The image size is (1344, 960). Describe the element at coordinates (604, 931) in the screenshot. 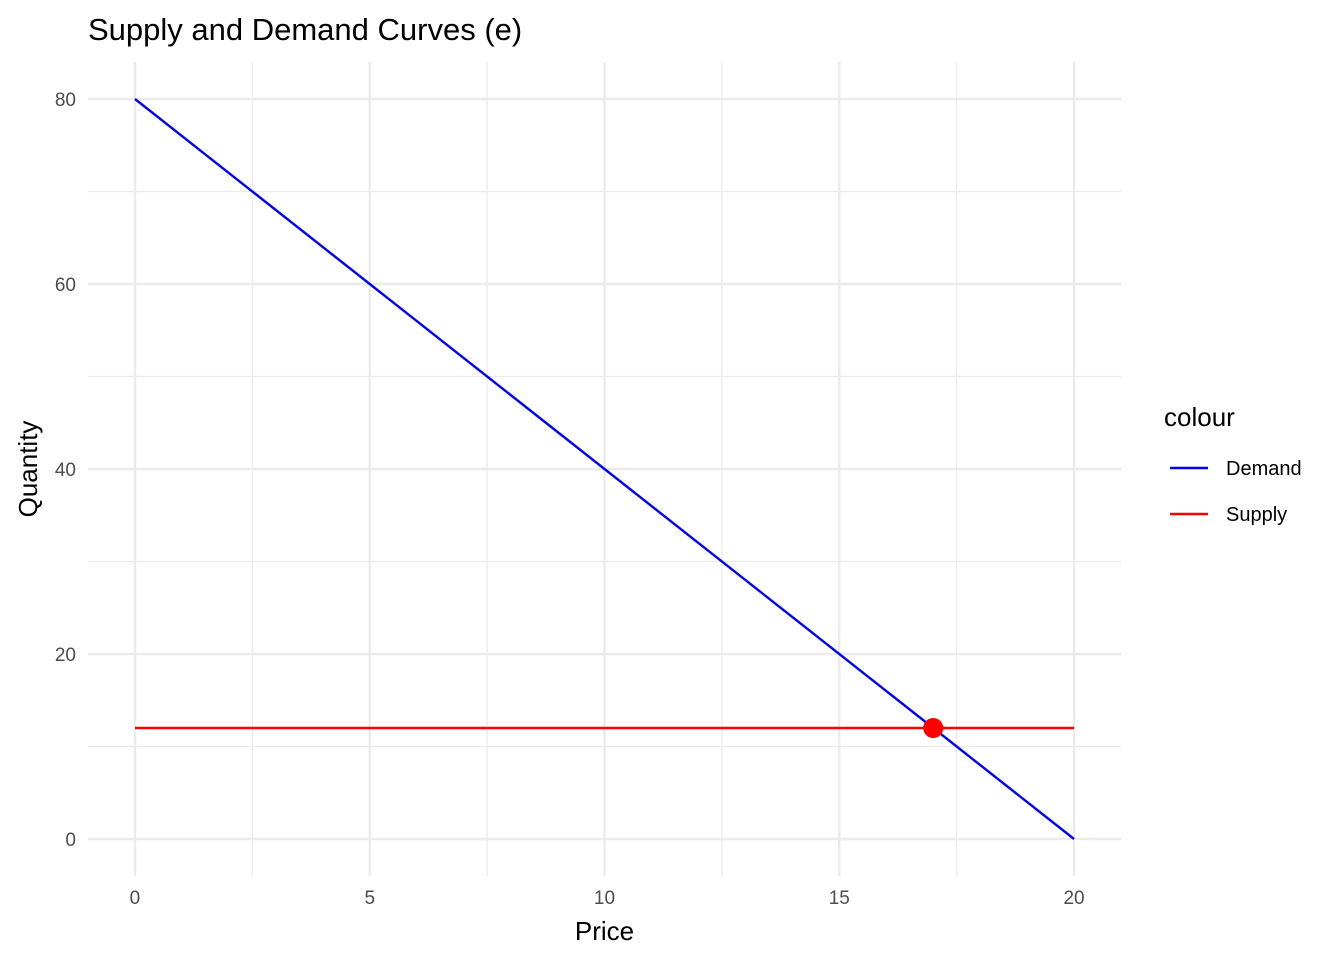

I see `x-axis-title: Price` at that location.